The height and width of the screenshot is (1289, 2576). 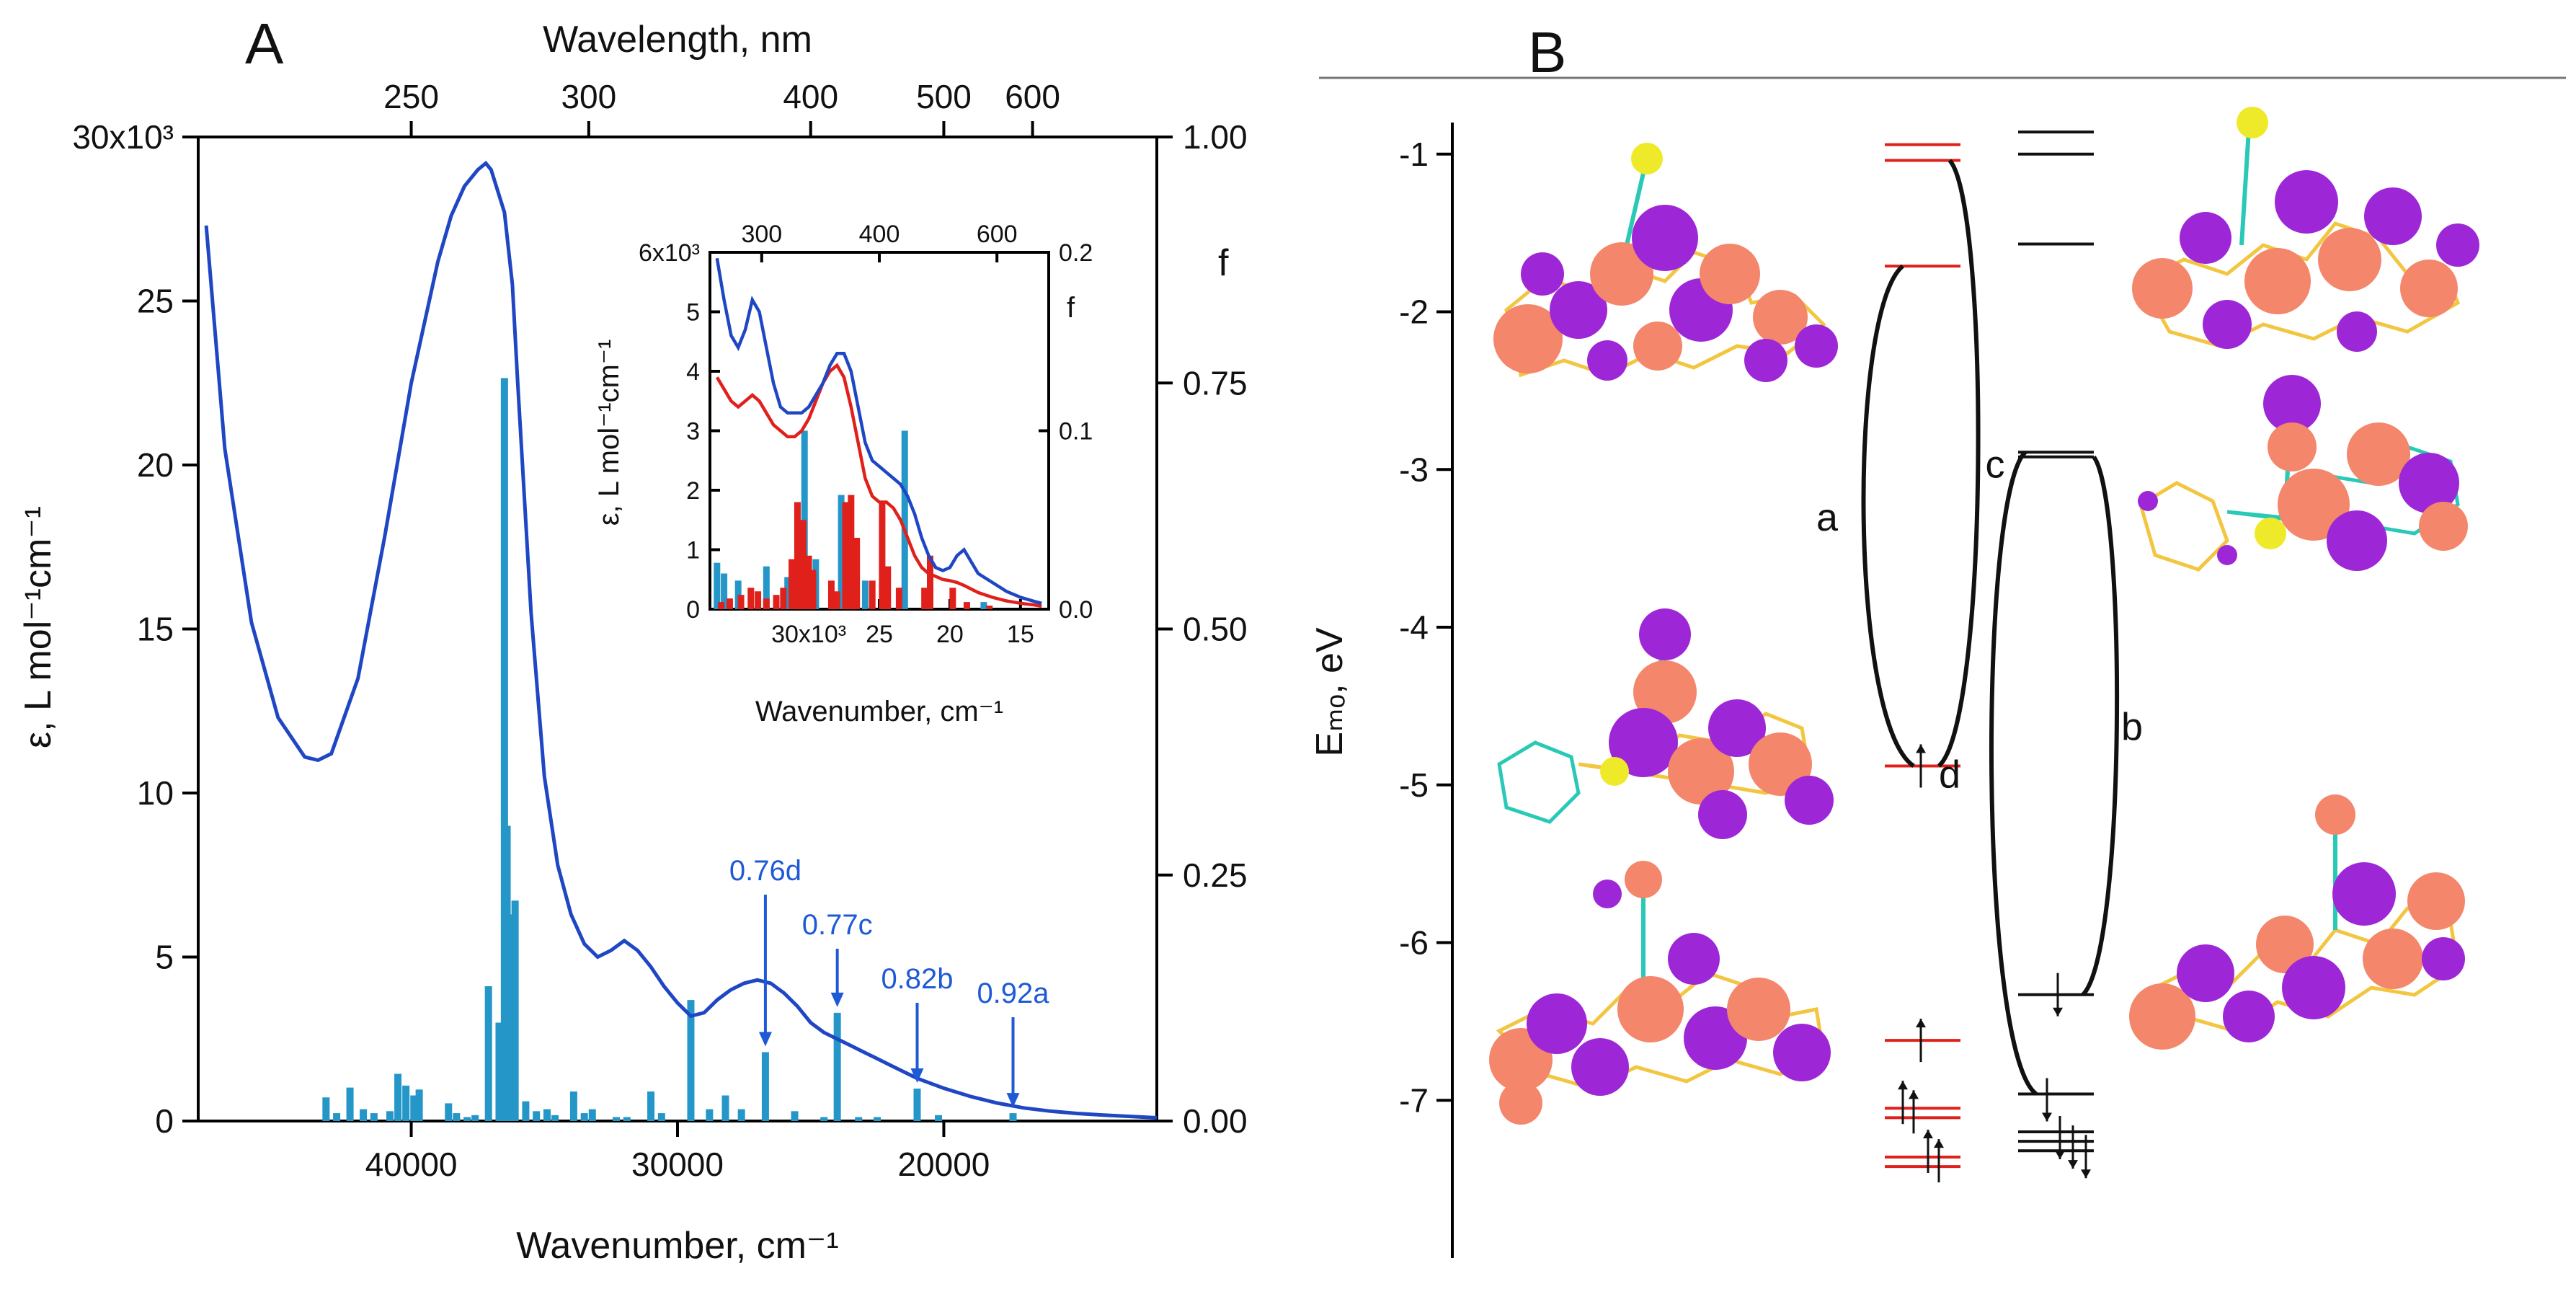 What do you see at coordinates (1425, 627) in the screenshot?
I see `energy-ticks: -1 -2 -3 -4 -5 -6 -7` at bounding box center [1425, 627].